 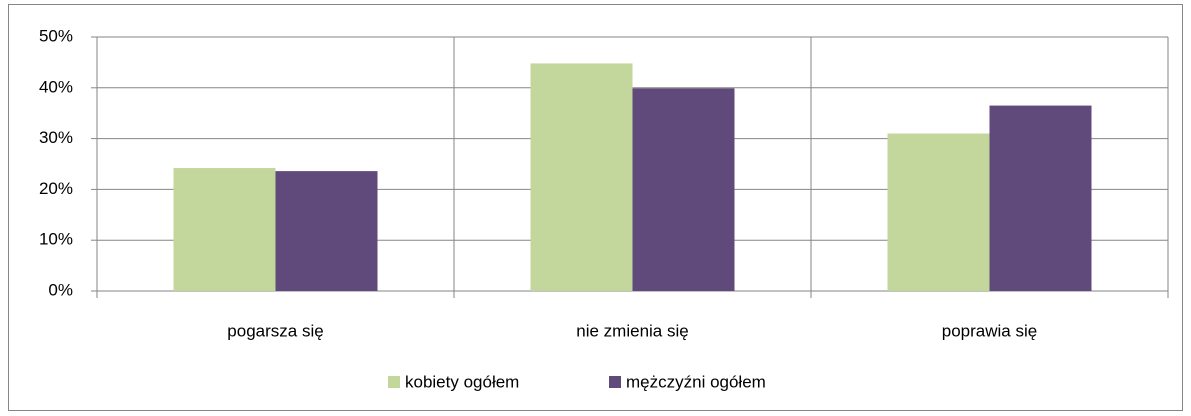 What do you see at coordinates (56, 137) in the screenshot?
I see `y-tick-label: 30%` at bounding box center [56, 137].